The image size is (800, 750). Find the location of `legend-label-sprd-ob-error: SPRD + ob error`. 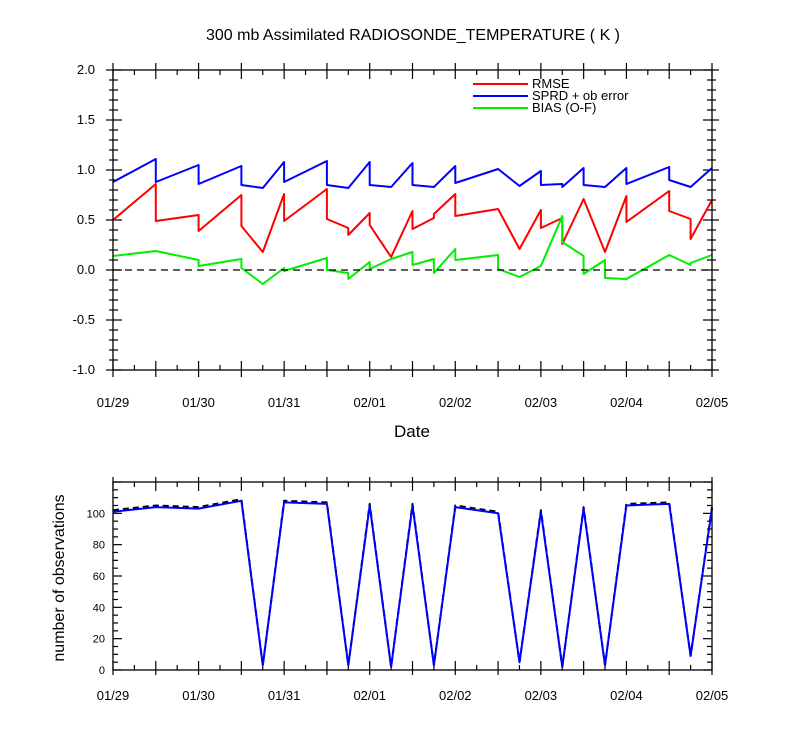

legend-label-sprd-ob-error: SPRD + ob error is located at coordinates (580, 95).